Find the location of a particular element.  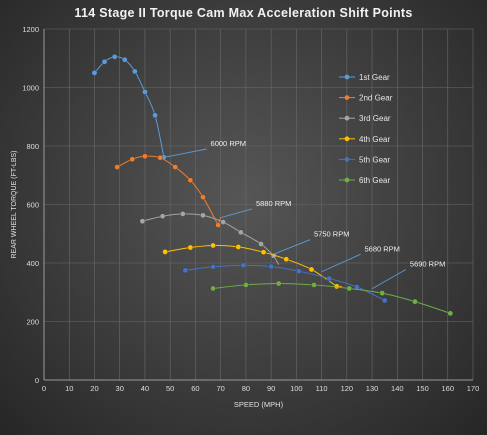

x-tick-label: 60 is located at coordinates (195, 388).